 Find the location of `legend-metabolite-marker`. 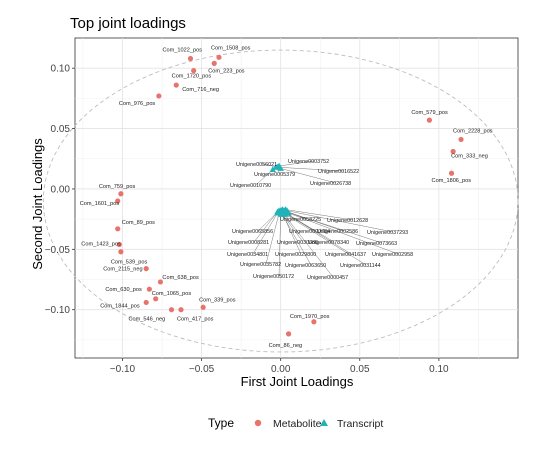

legend-metabolite-marker is located at coordinates (258, 423).